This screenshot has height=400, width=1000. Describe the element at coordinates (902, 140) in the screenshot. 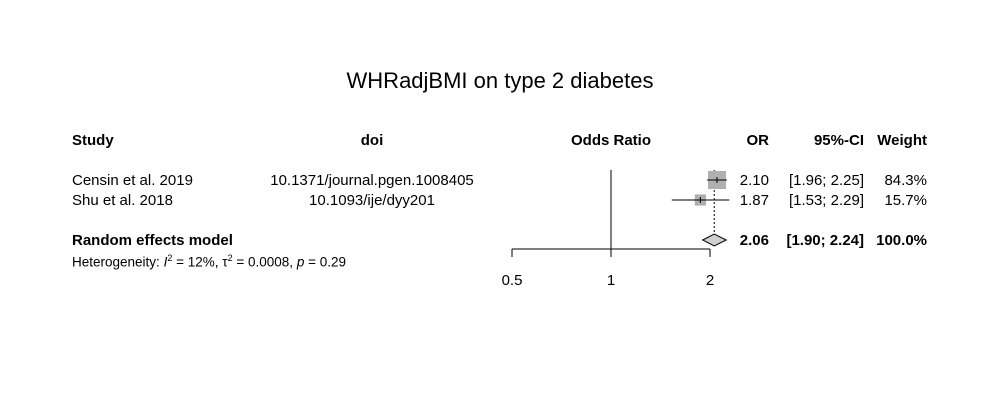

I see `header-weight: Weight` at that location.